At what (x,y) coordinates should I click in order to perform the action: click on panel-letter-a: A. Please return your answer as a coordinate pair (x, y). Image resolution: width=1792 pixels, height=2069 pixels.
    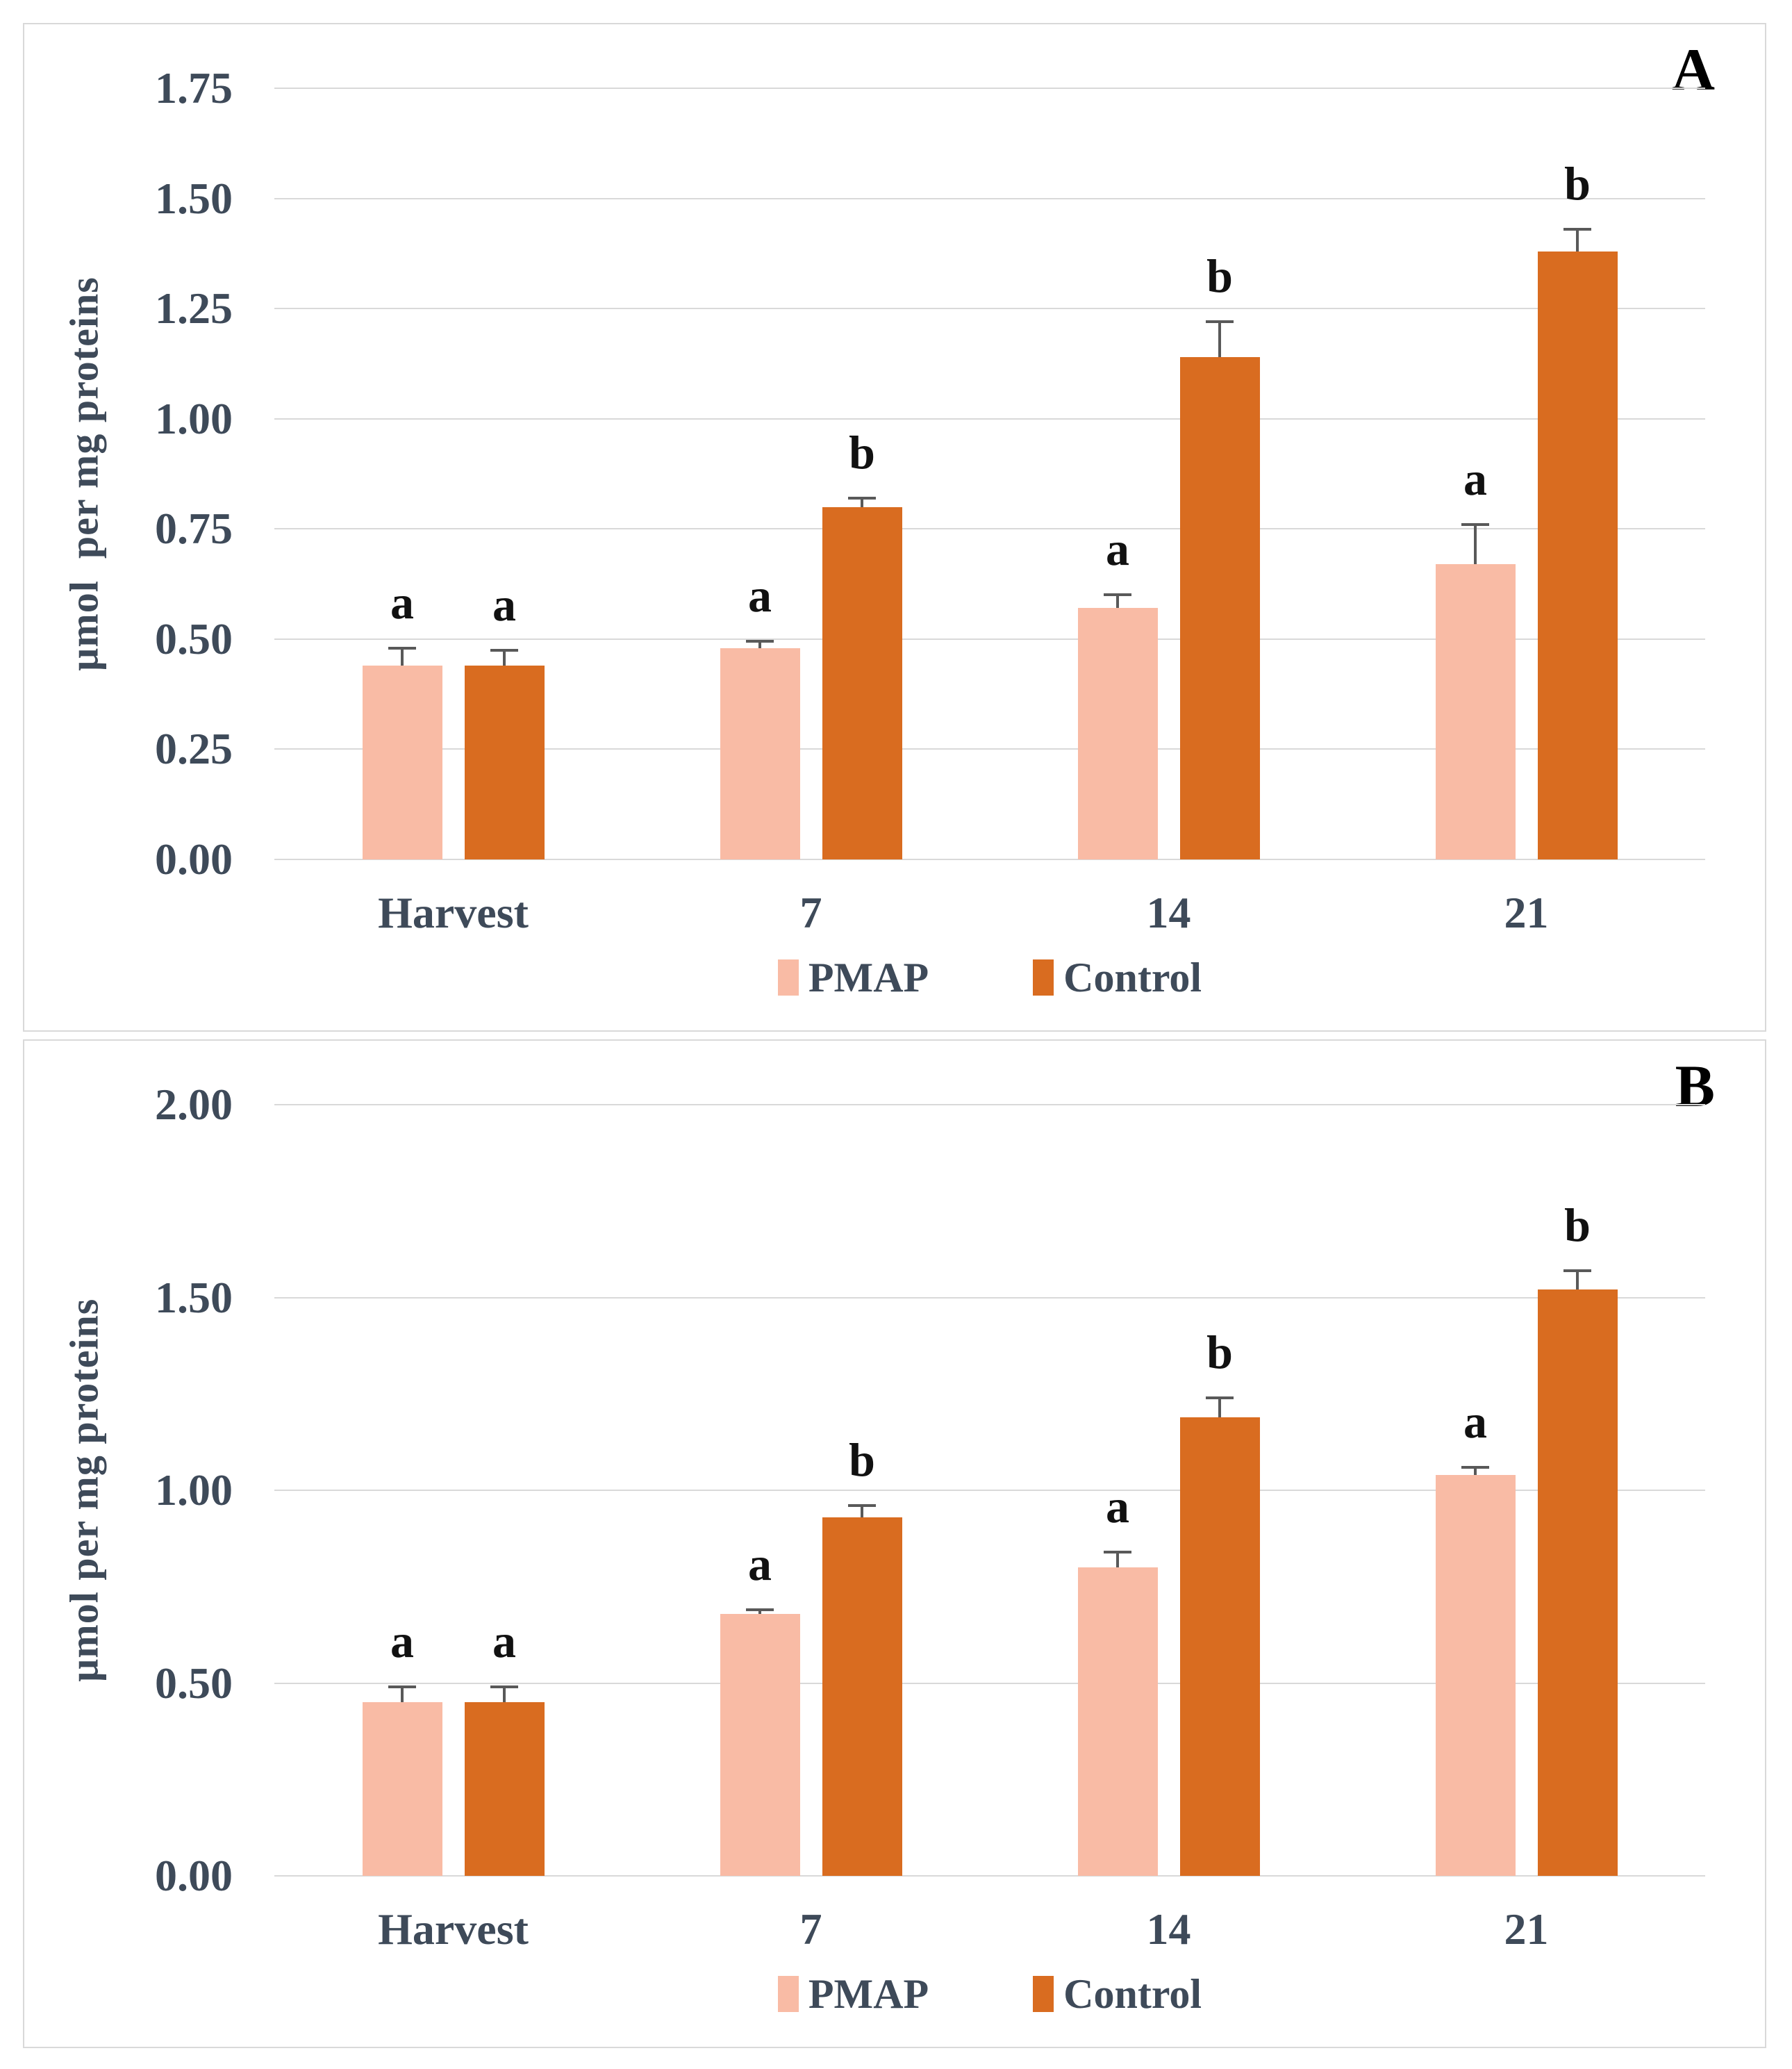
    Looking at the image, I should click on (1693, 70).